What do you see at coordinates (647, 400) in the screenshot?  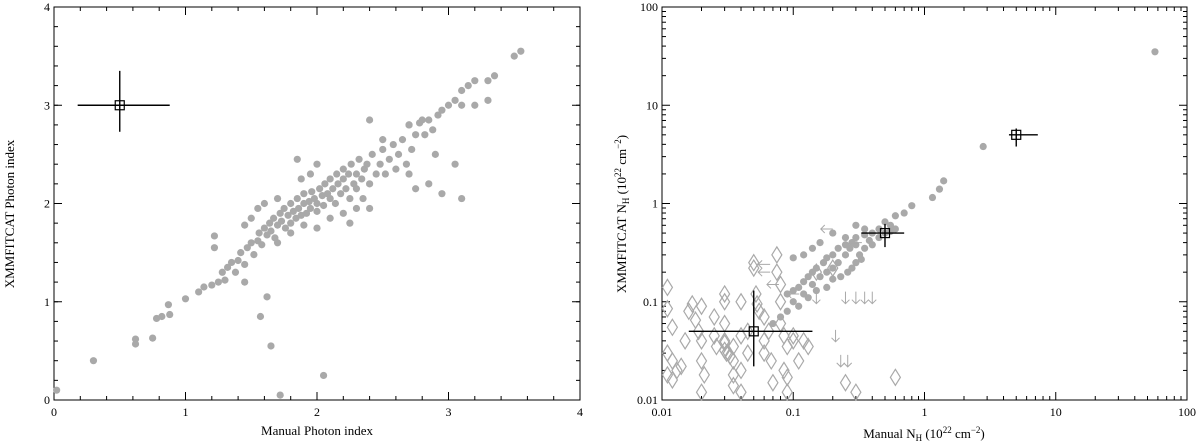 I see `right-y-tick-label: 0.01` at bounding box center [647, 400].